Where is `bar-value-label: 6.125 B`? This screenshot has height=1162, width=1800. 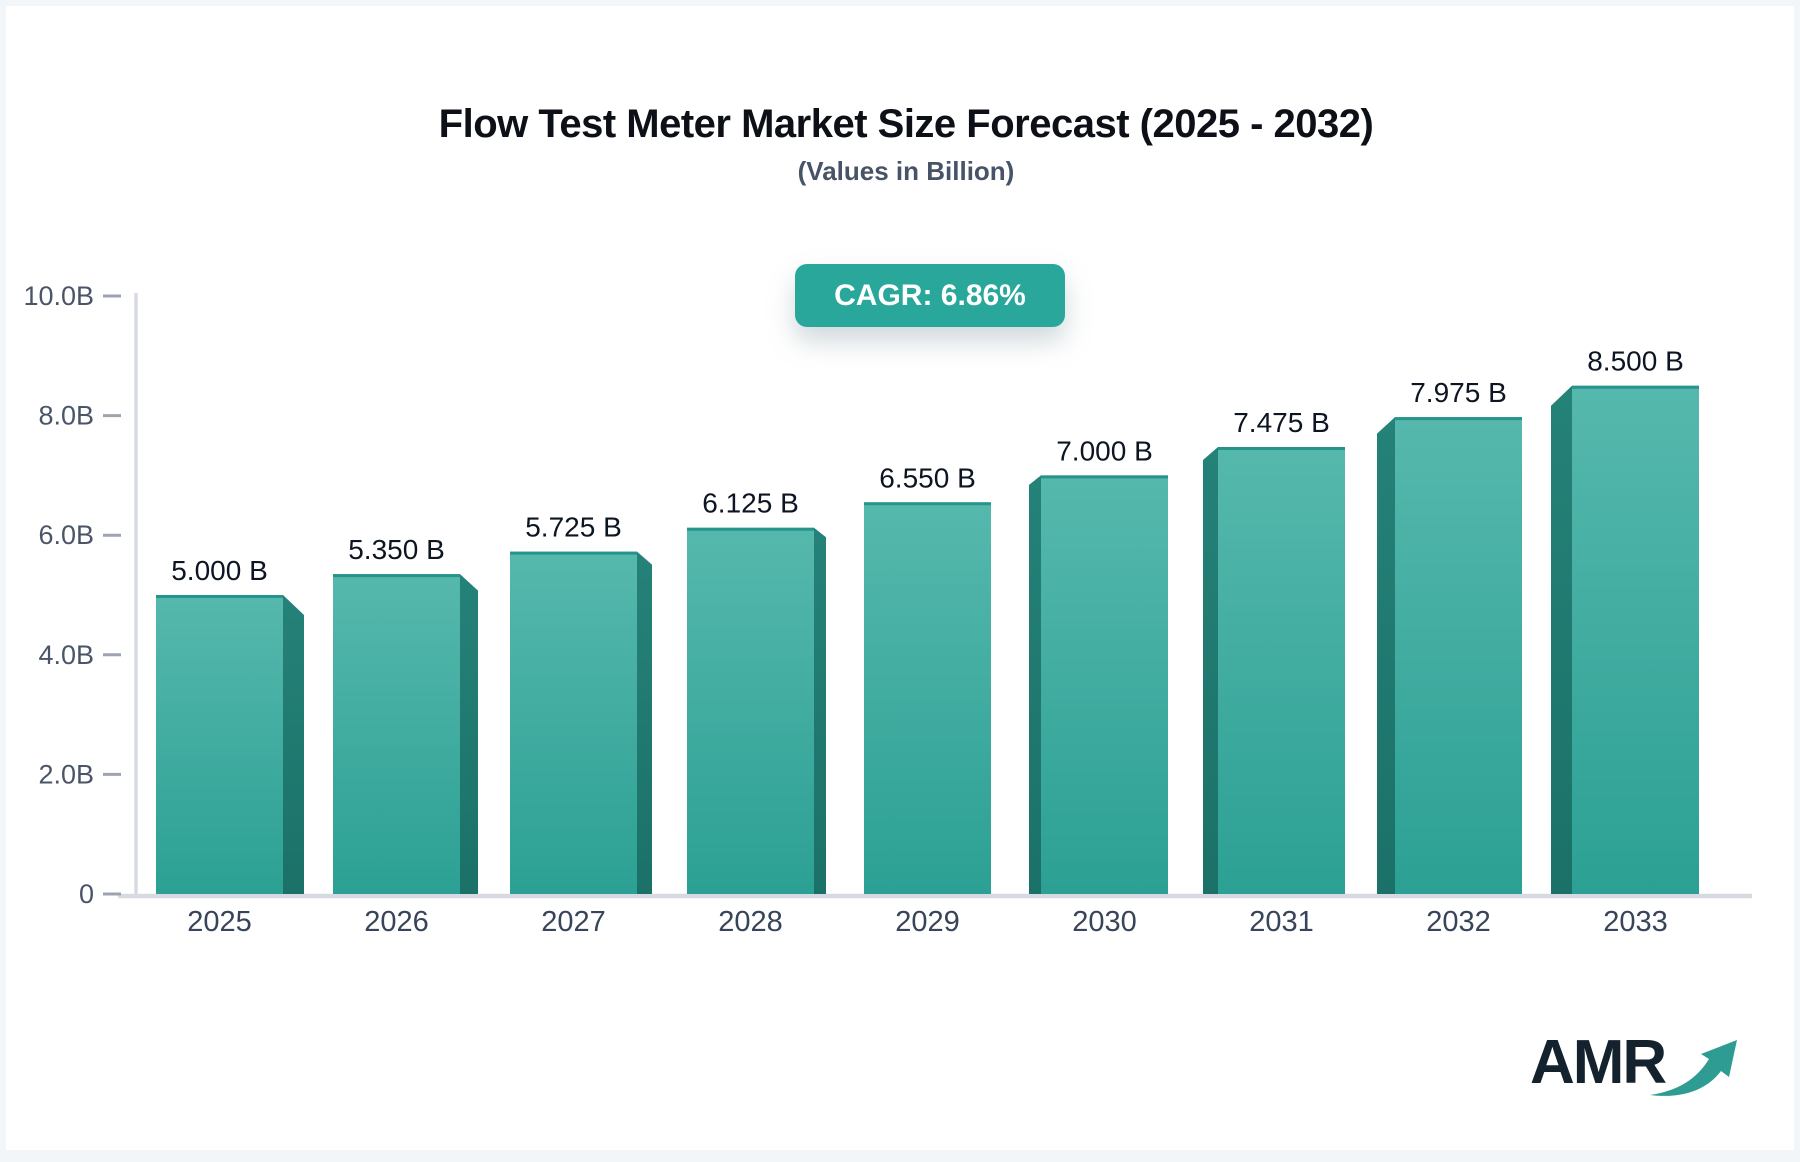
bar-value-label: 6.125 B is located at coordinates (750, 503).